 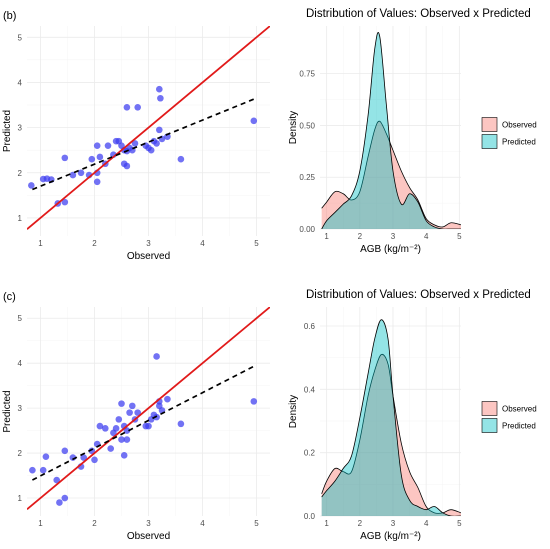 I want to click on panel-label: (c), so click(x=9, y=297).